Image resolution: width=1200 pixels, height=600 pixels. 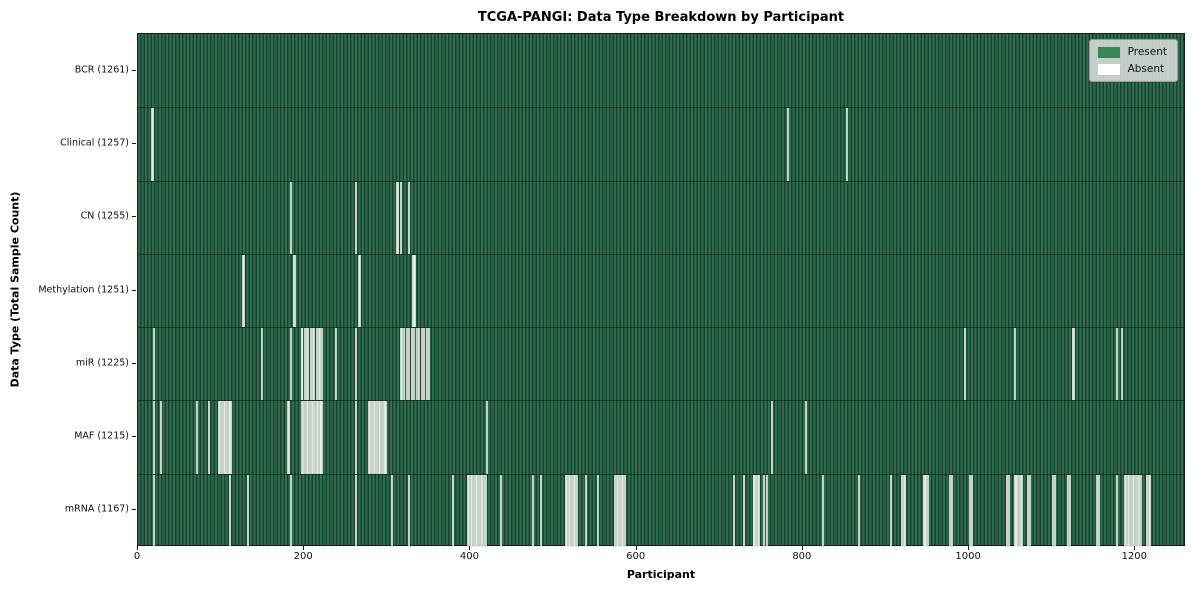 What do you see at coordinates (137, 556) in the screenshot?
I see `x-tick-label-0: 0` at bounding box center [137, 556].